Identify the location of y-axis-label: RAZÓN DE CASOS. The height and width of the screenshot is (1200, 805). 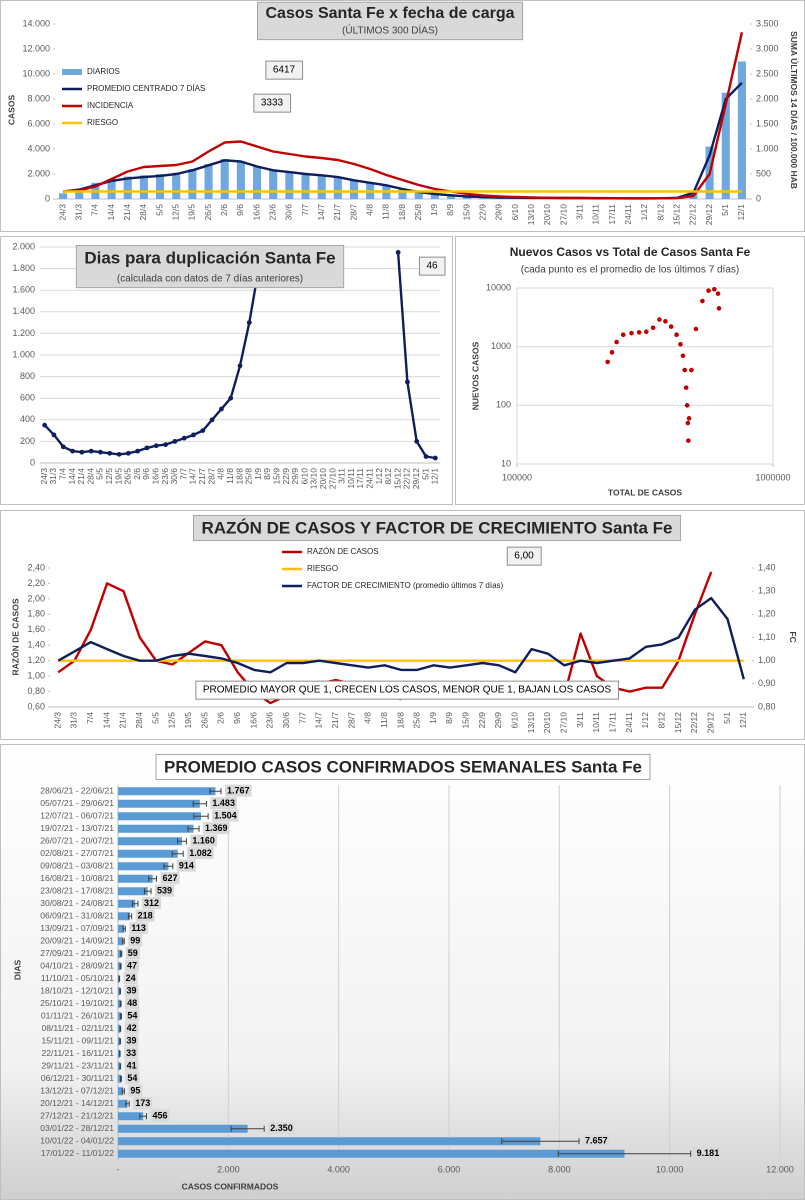
(14, 636).